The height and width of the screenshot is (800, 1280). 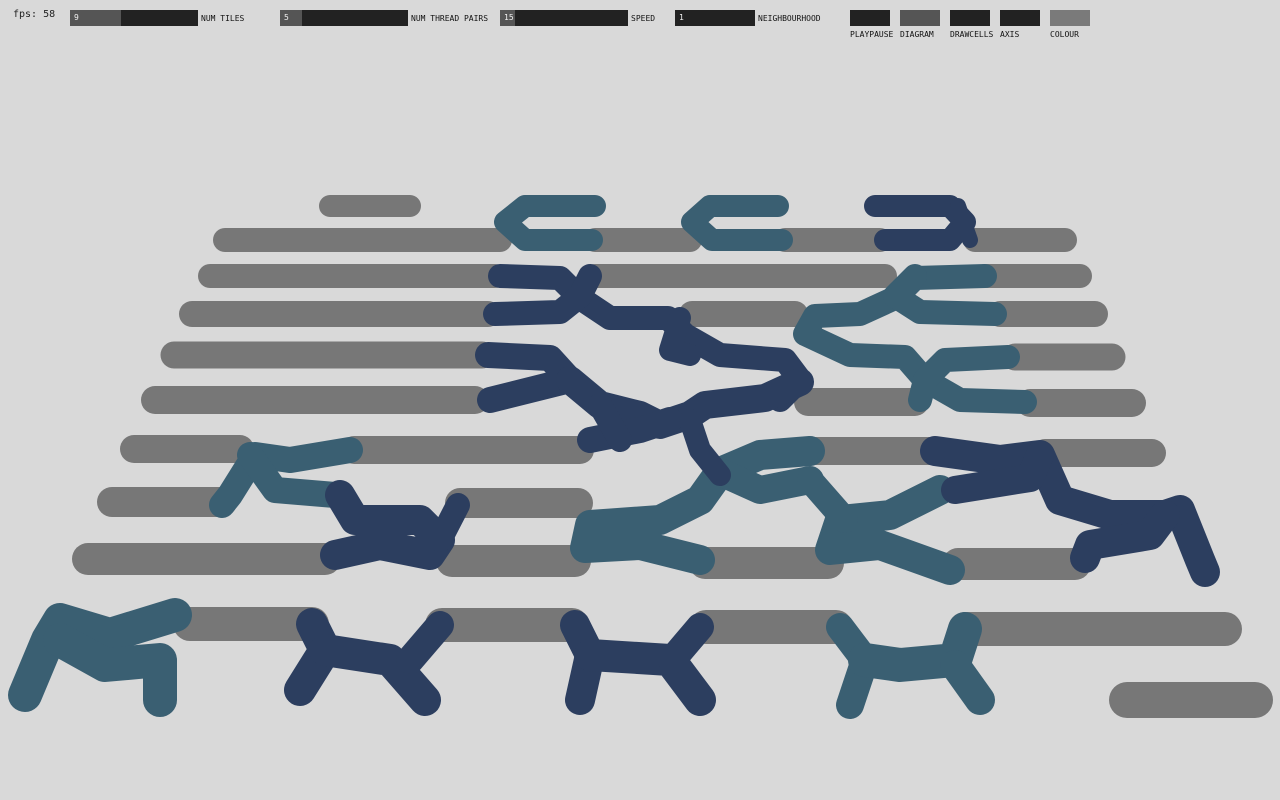 What do you see at coordinates (34, 14) in the screenshot?
I see `fps-readout: fps: 58` at bounding box center [34, 14].